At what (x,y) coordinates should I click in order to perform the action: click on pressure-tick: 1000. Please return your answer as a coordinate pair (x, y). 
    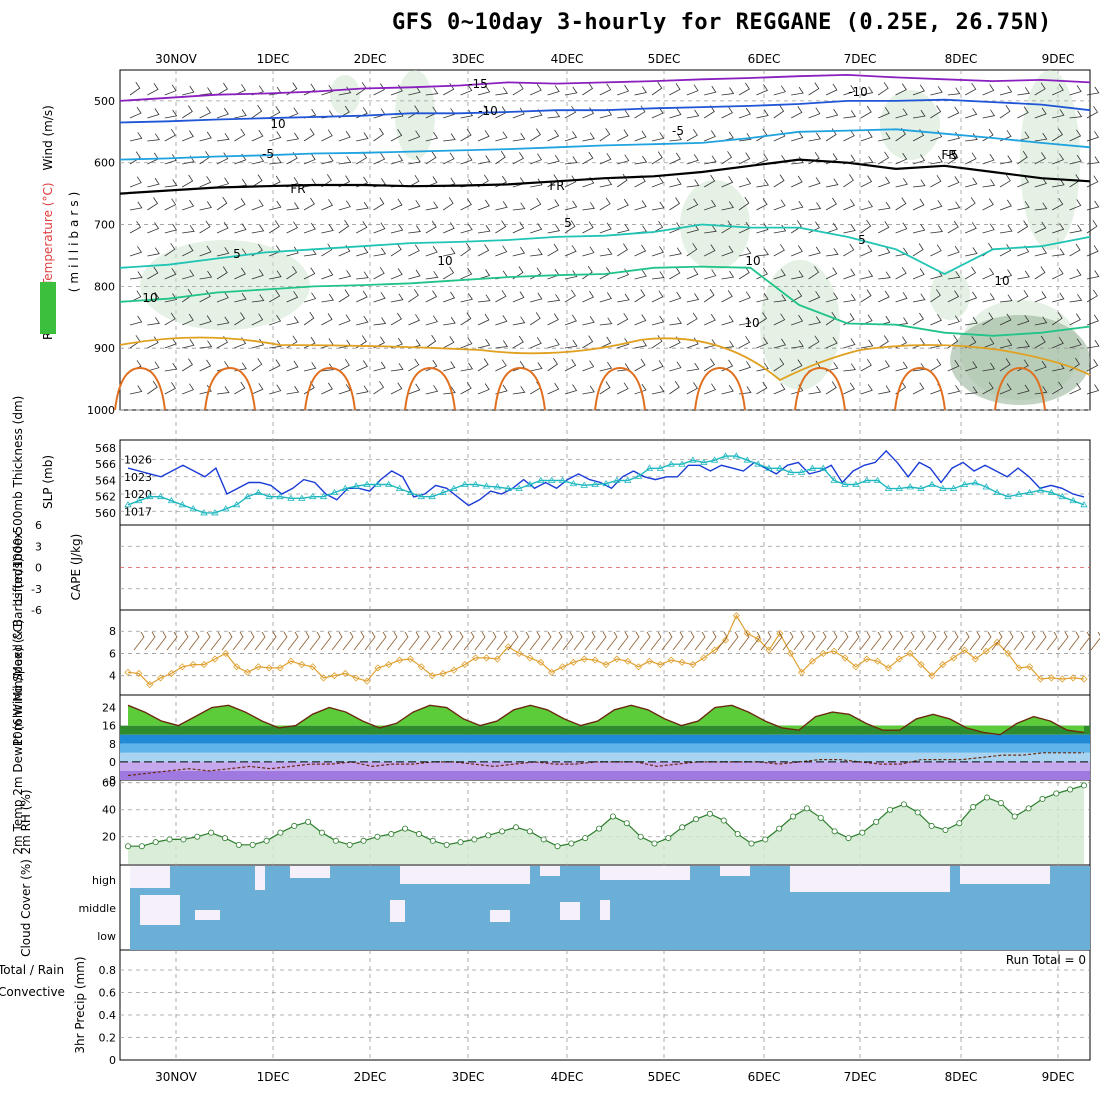
    Looking at the image, I should click on (101, 410).